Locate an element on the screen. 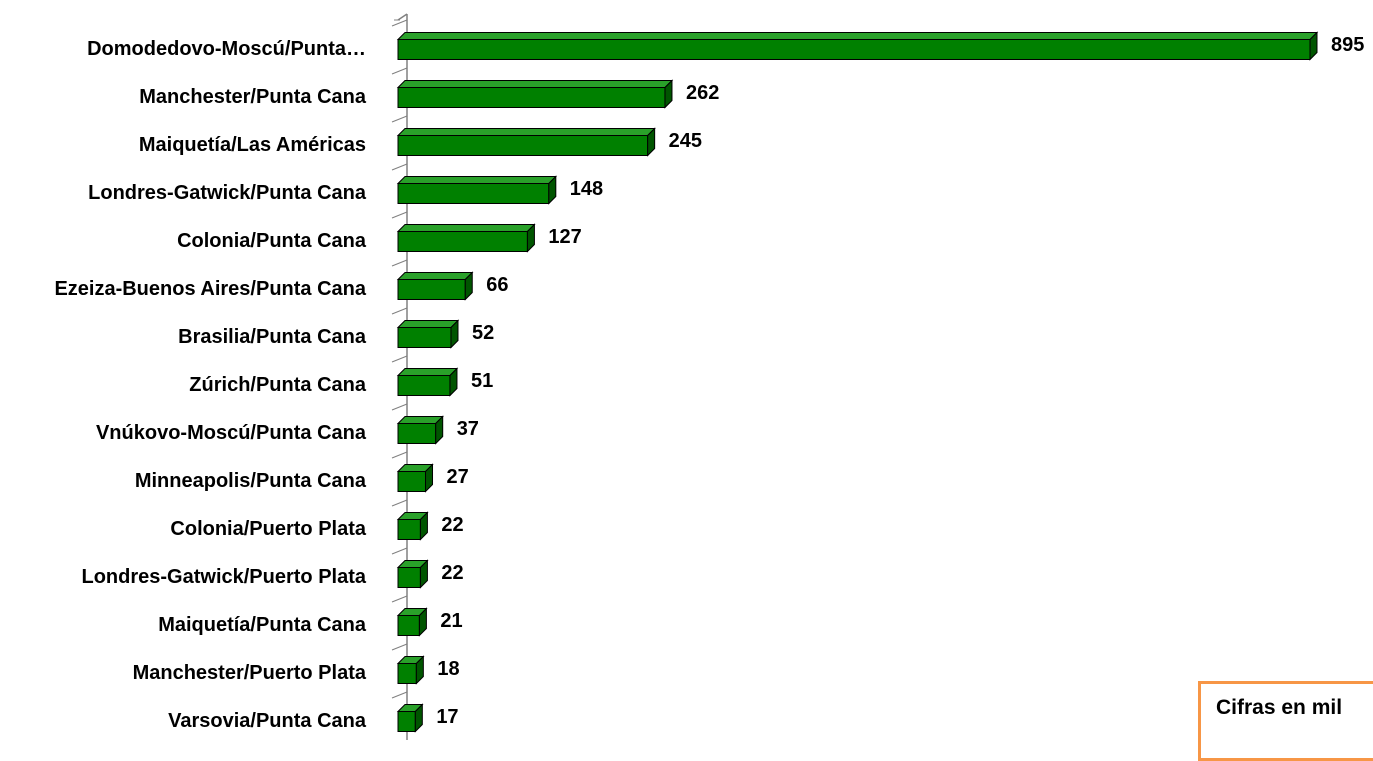  category-label: Ezeiza-Buenos Aires/Punta Cana is located at coordinates (210, 289).